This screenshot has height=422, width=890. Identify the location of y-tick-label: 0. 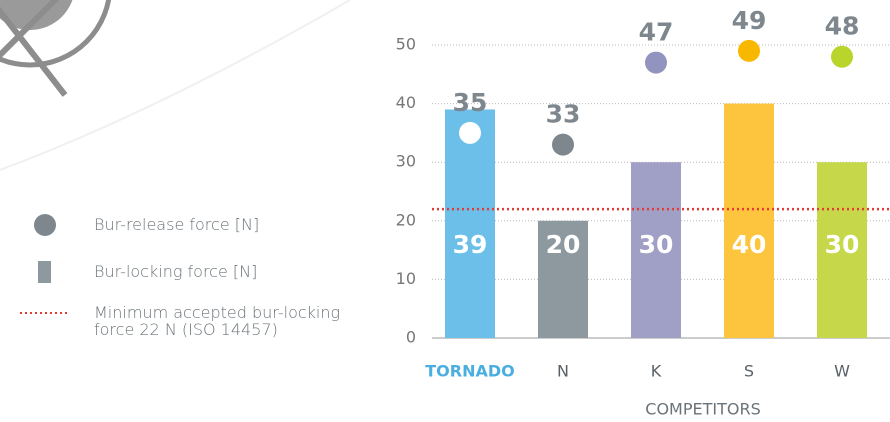
(411, 337).